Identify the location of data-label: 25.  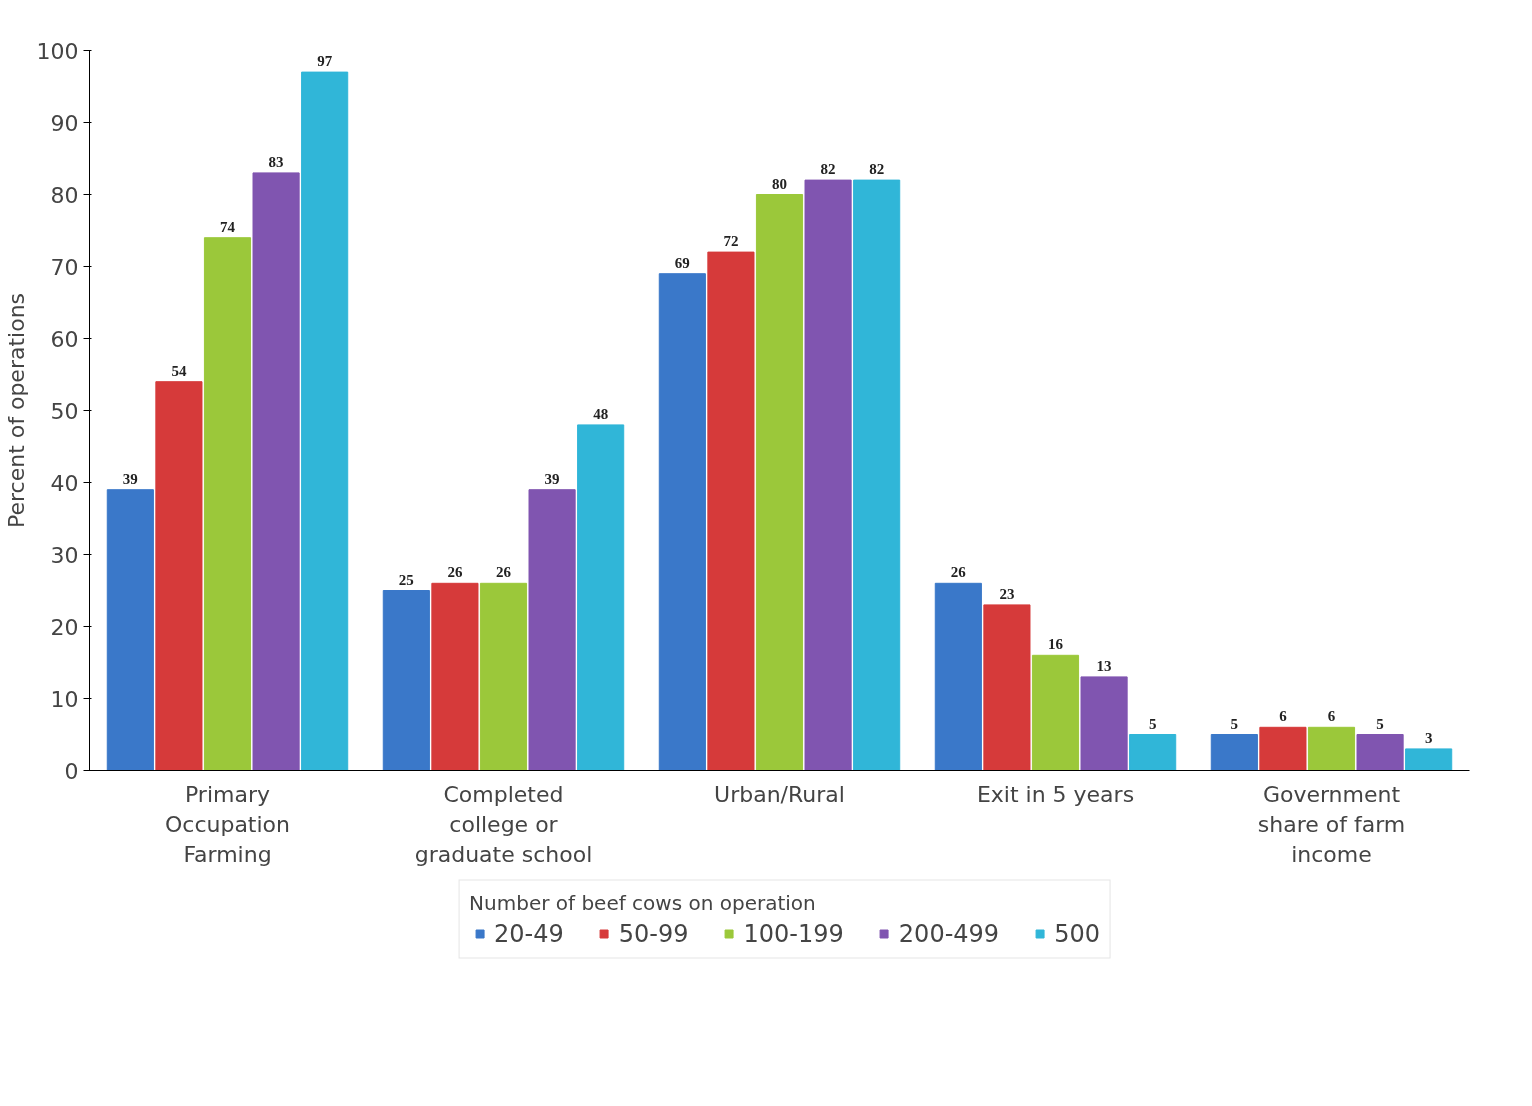
(406, 579).